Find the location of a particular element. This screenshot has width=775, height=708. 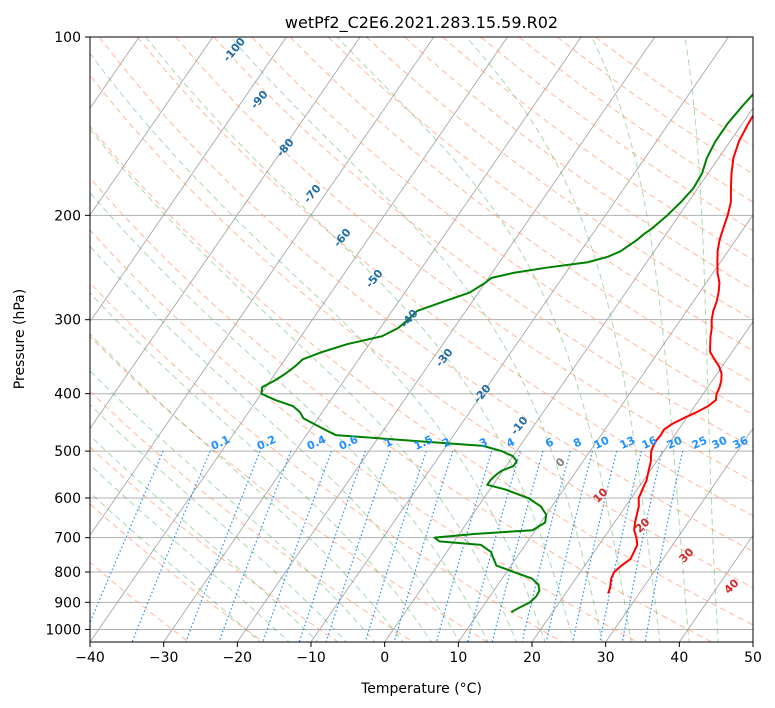

y-tick-label: 100 is located at coordinates (67, 38).